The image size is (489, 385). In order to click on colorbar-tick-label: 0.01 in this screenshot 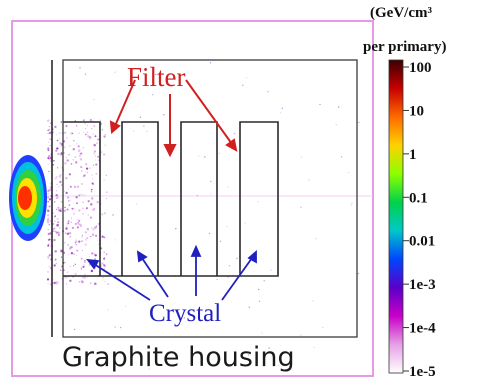, I will do `click(422, 242)`.